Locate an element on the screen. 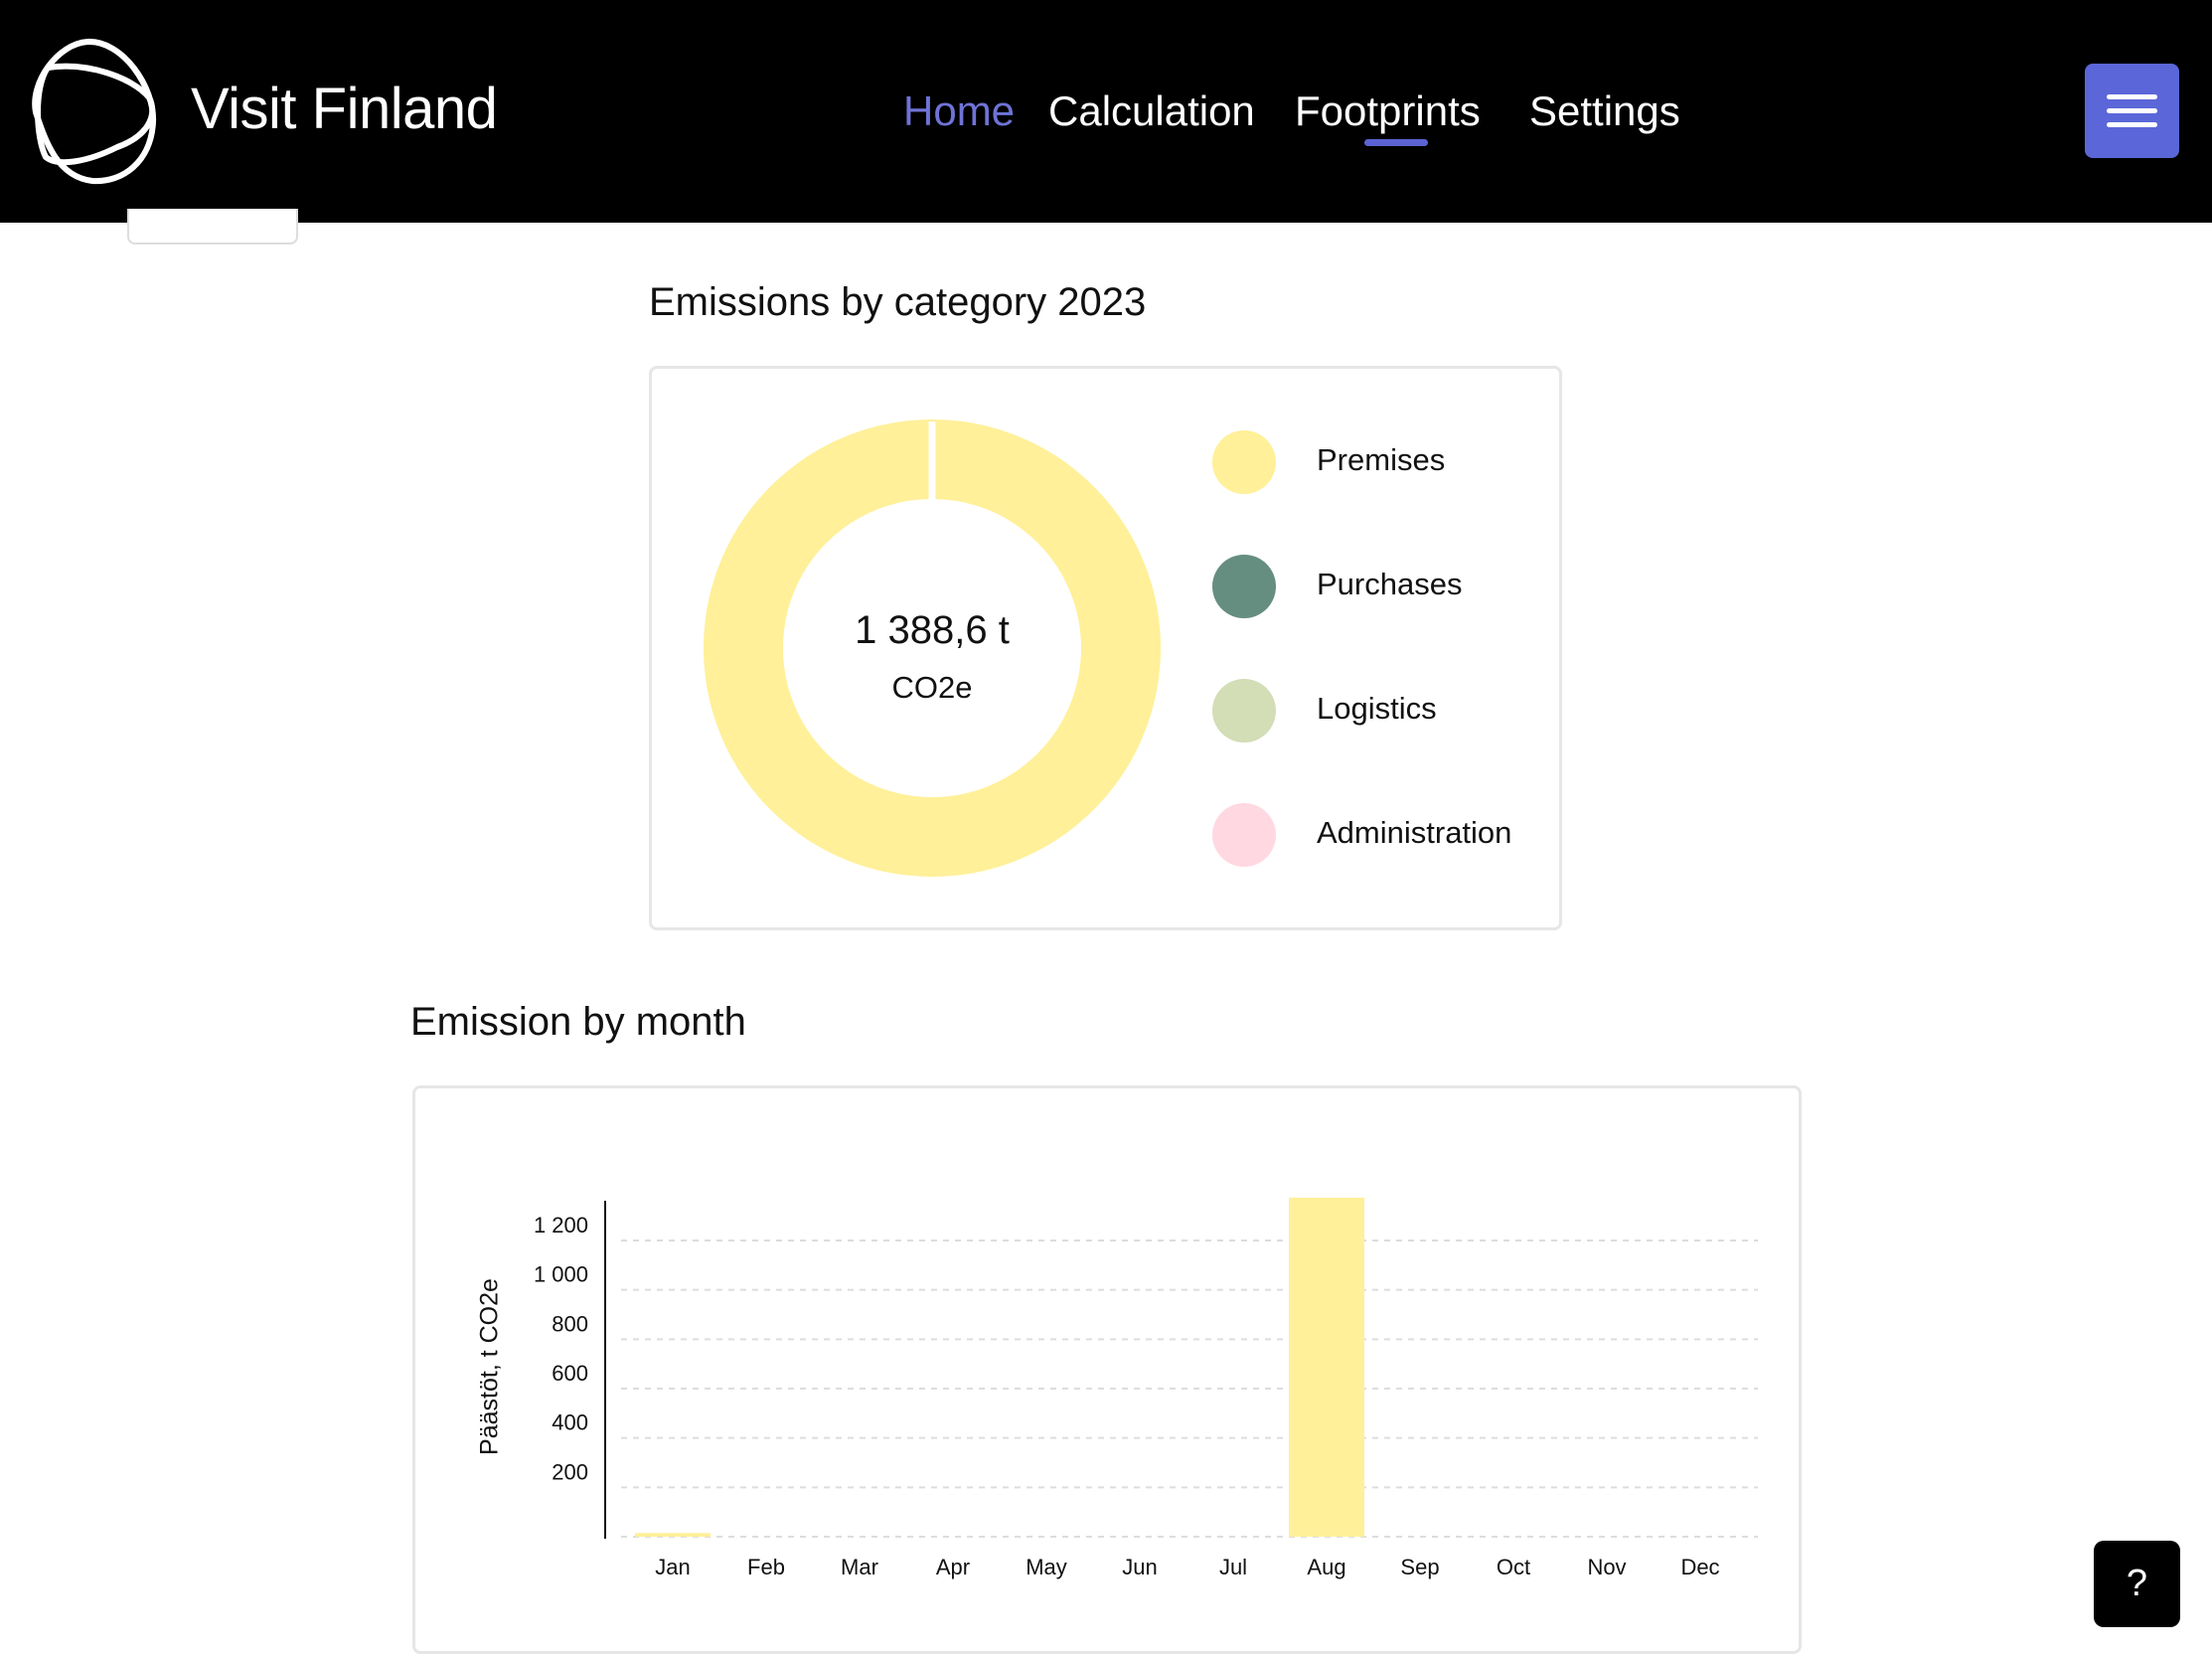 The width and height of the screenshot is (2212, 1654). menu-button is located at coordinates (2132, 111).